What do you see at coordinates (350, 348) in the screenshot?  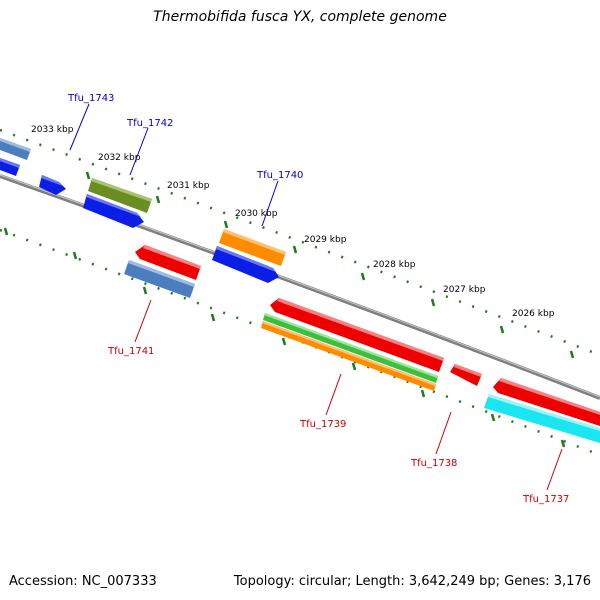 I see `feature-tfu-1739-green` at bounding box center [350, 348].